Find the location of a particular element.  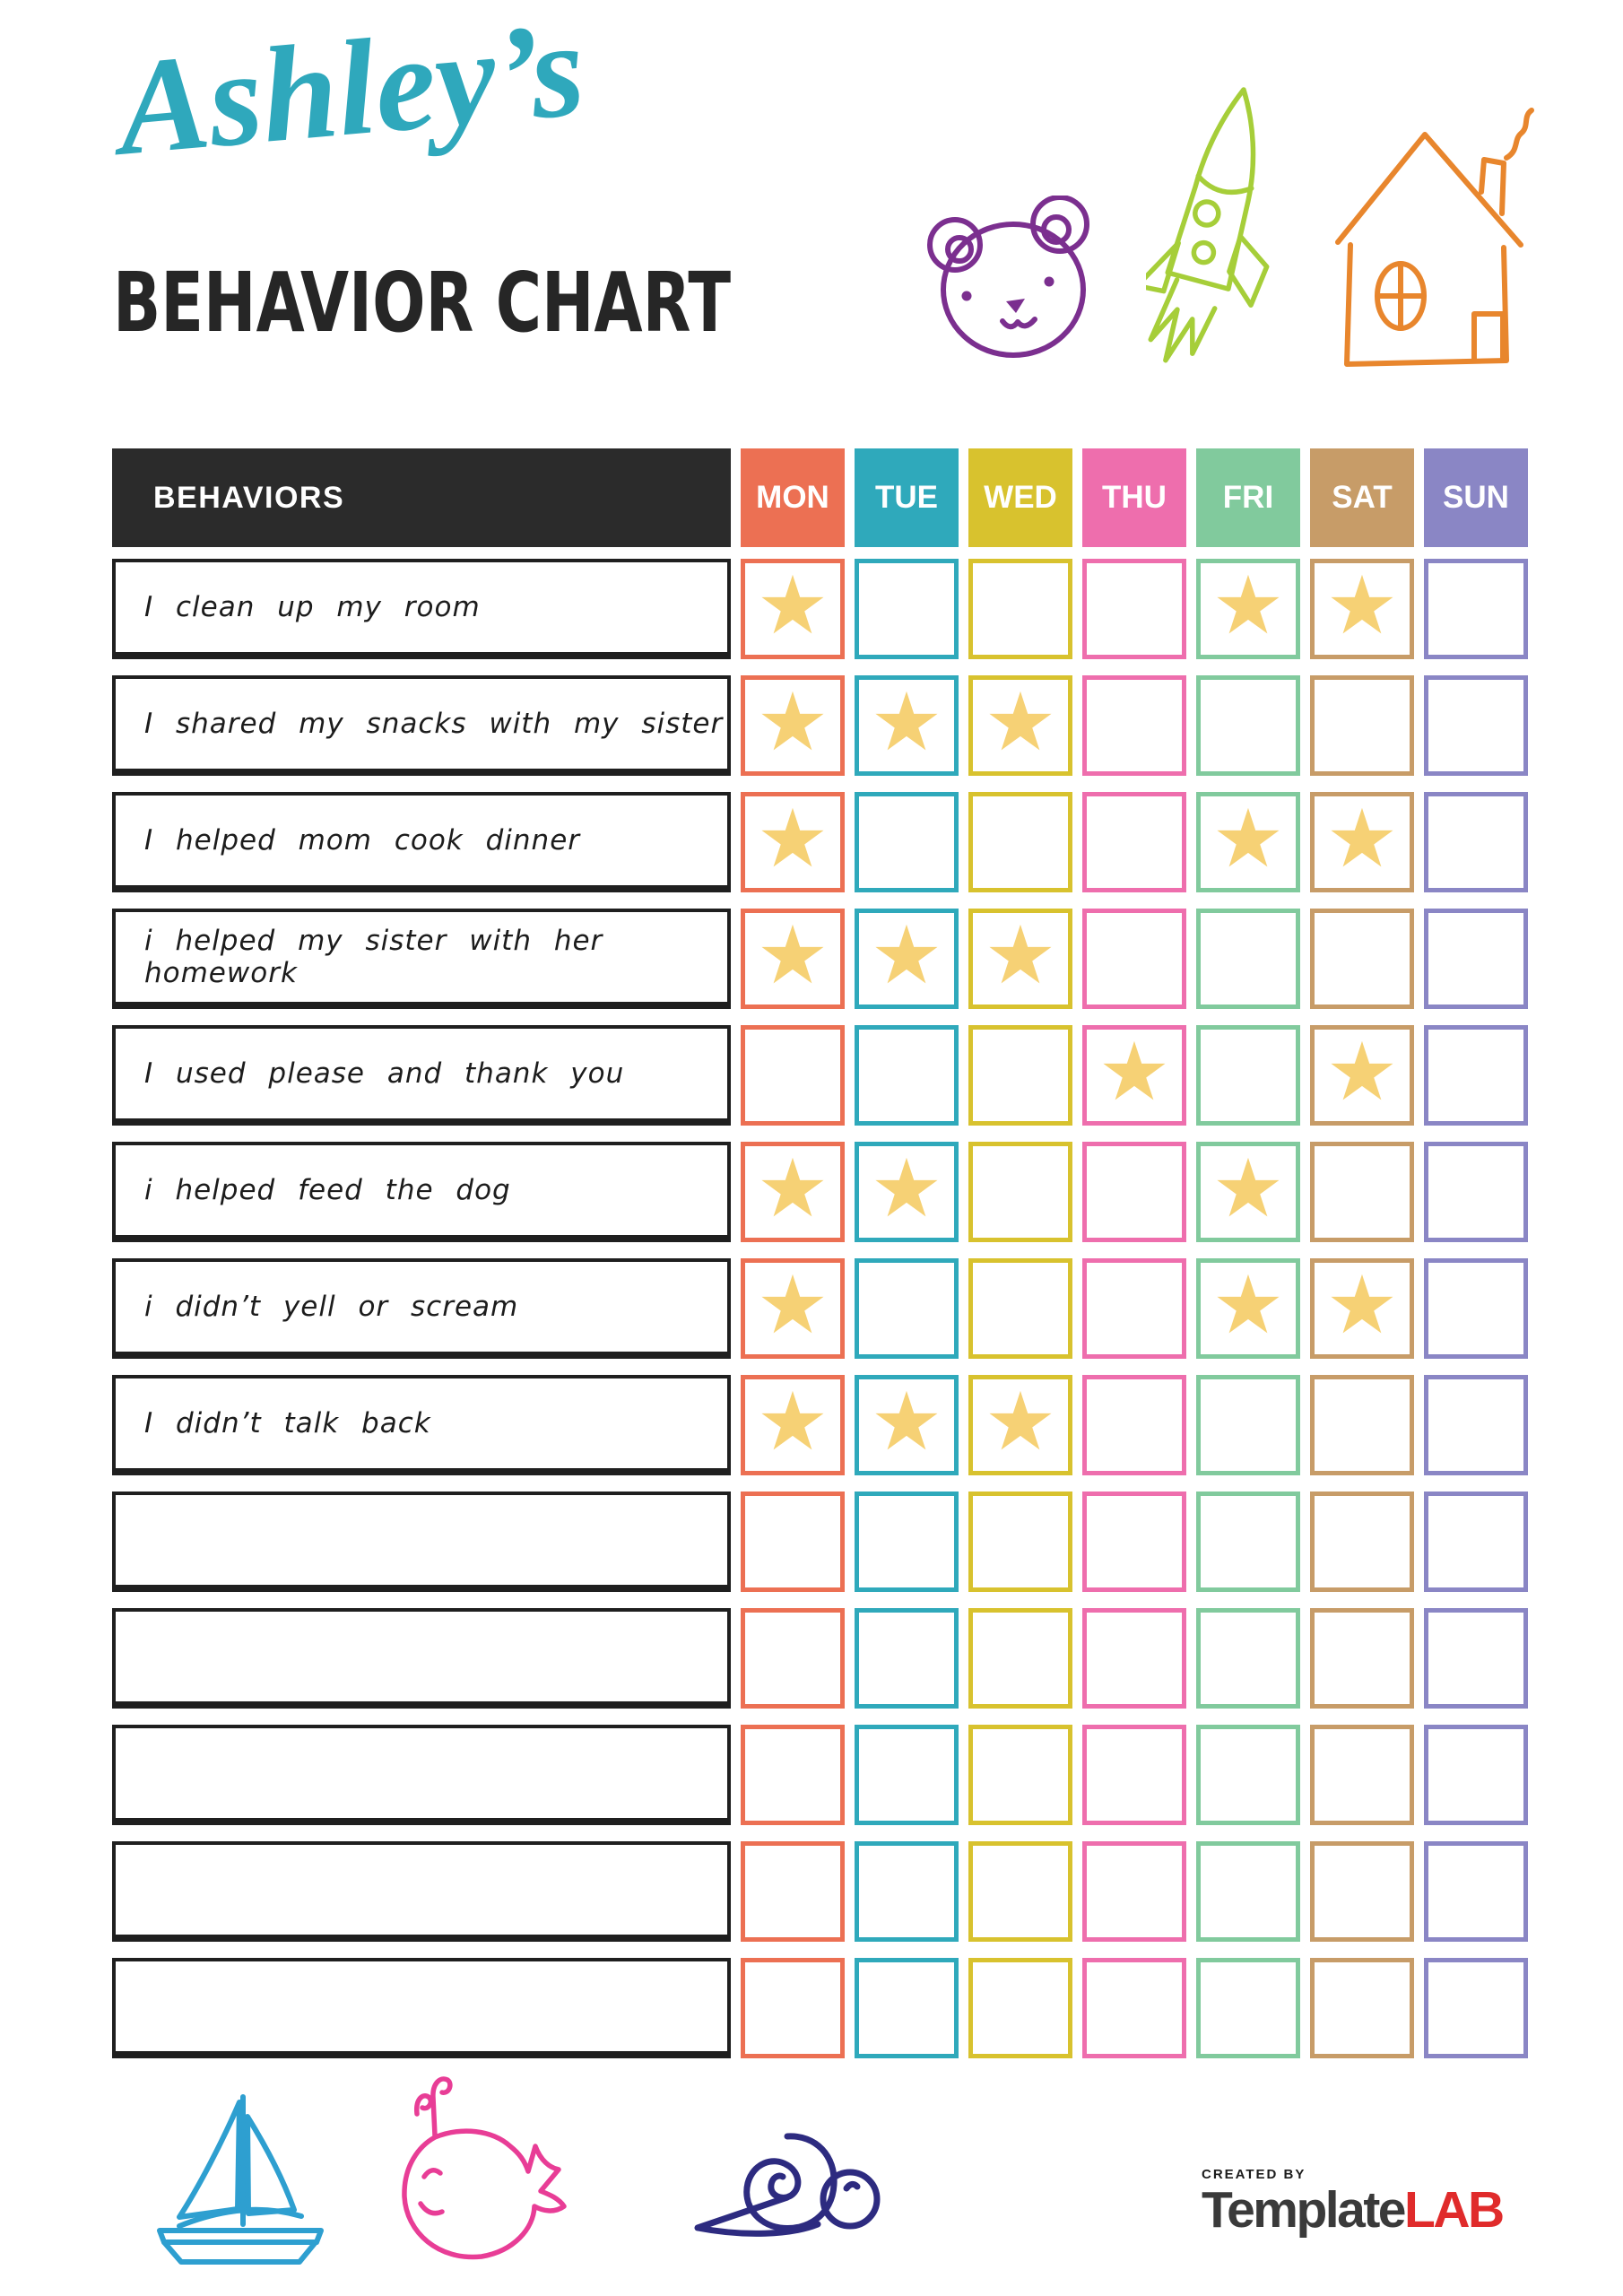

behavior-label: I helped mom cook dinner is located at coordinates (421, 842).